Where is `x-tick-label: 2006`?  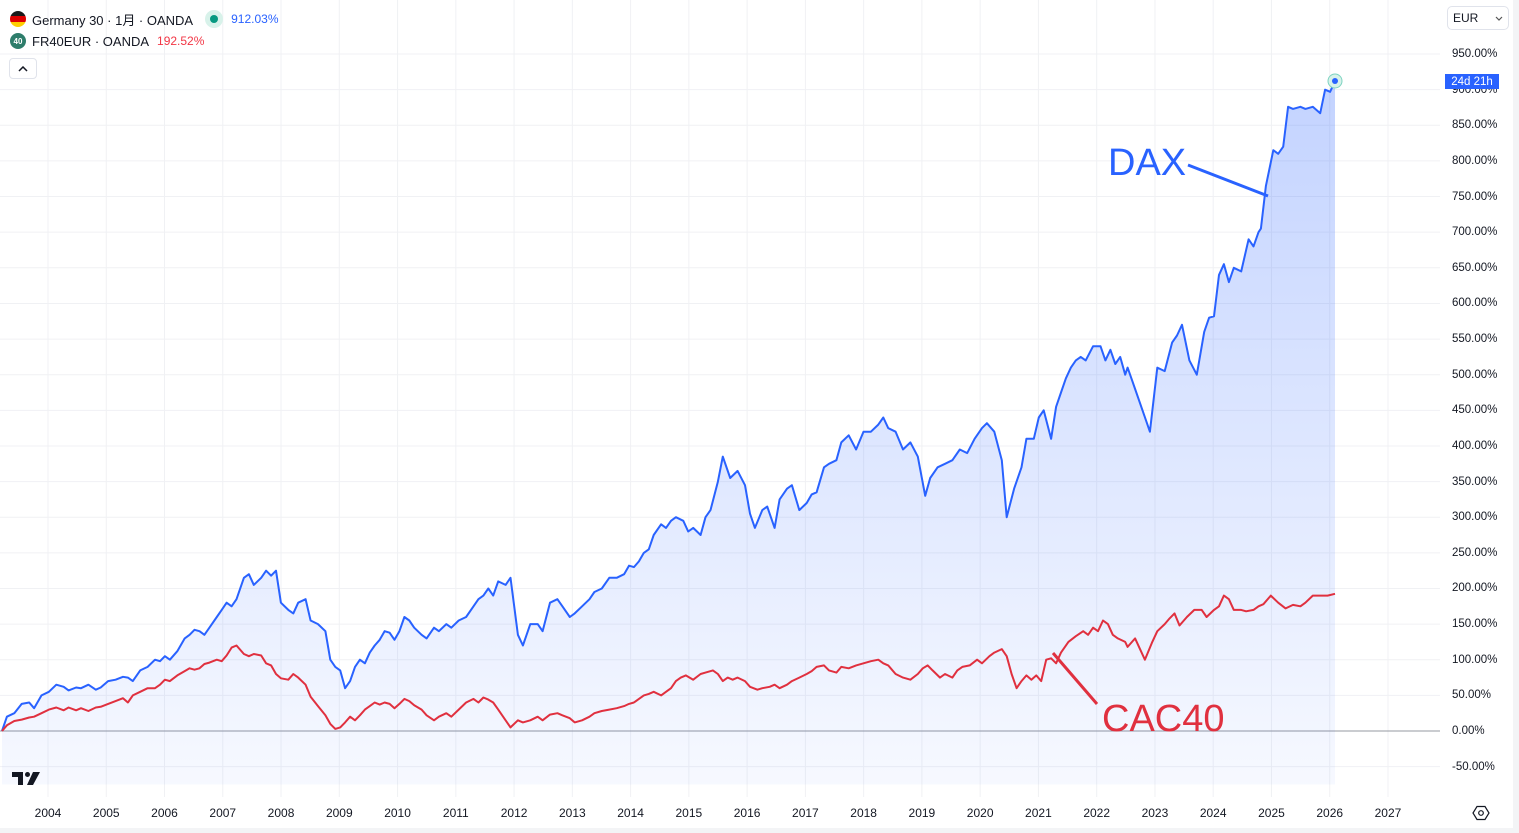
x-tick-label: 2006 is located at coordinates (164, 813).